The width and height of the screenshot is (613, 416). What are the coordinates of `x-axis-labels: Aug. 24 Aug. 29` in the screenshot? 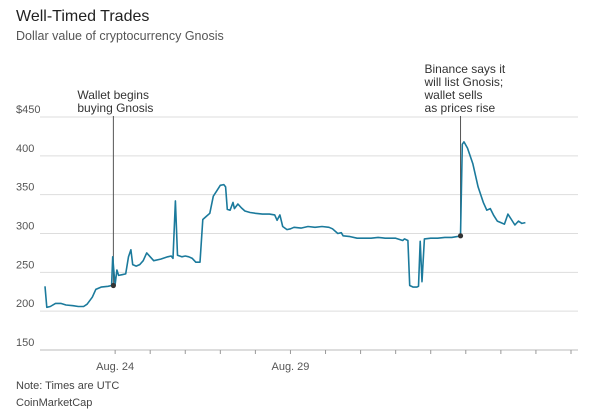 It's located at (202, 367).